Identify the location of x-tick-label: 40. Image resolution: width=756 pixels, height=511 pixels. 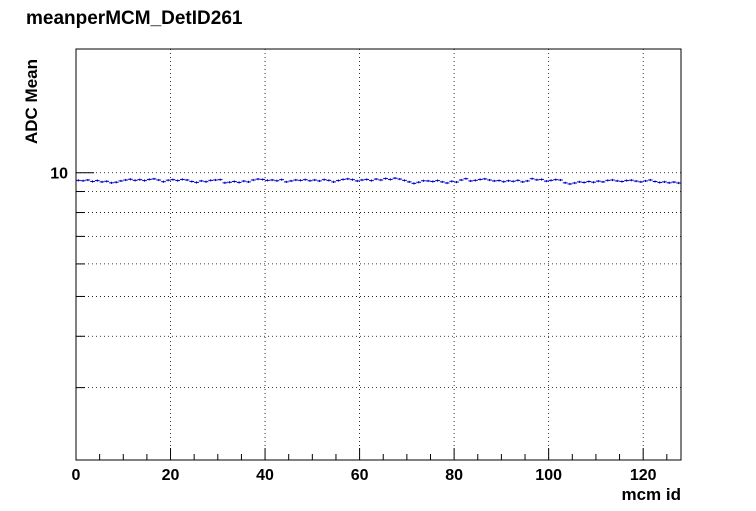
(265, 475).